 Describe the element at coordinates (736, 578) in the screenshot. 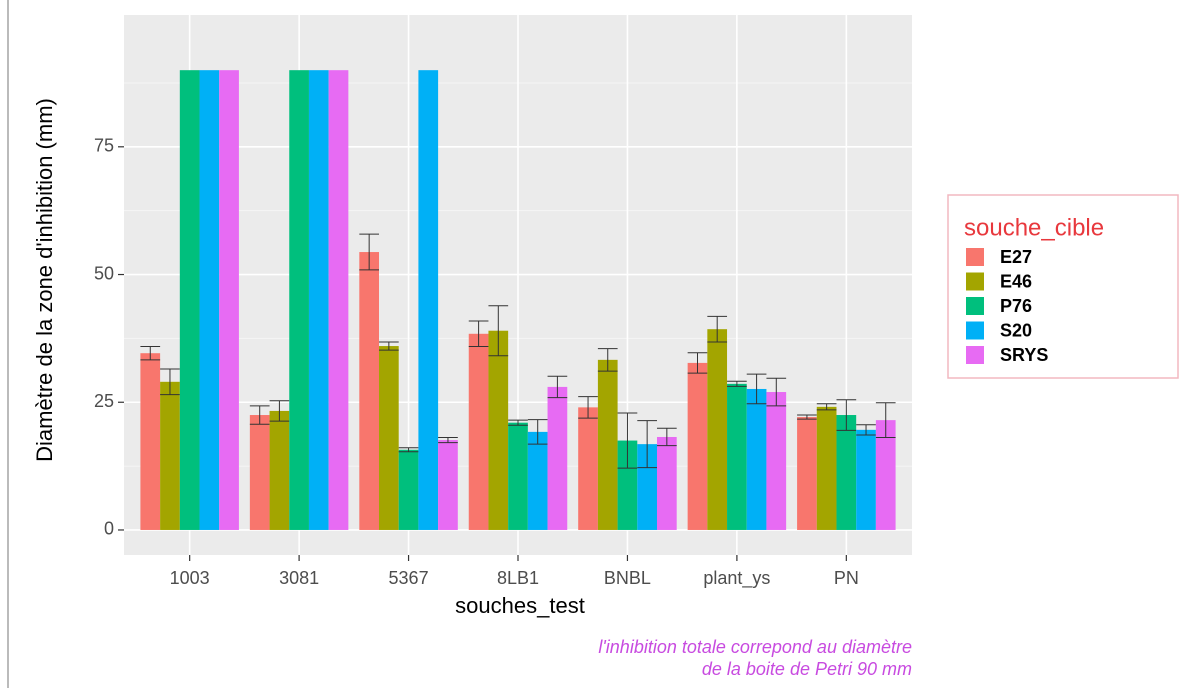

I see `x-tick-label: plant_ys` at that location.